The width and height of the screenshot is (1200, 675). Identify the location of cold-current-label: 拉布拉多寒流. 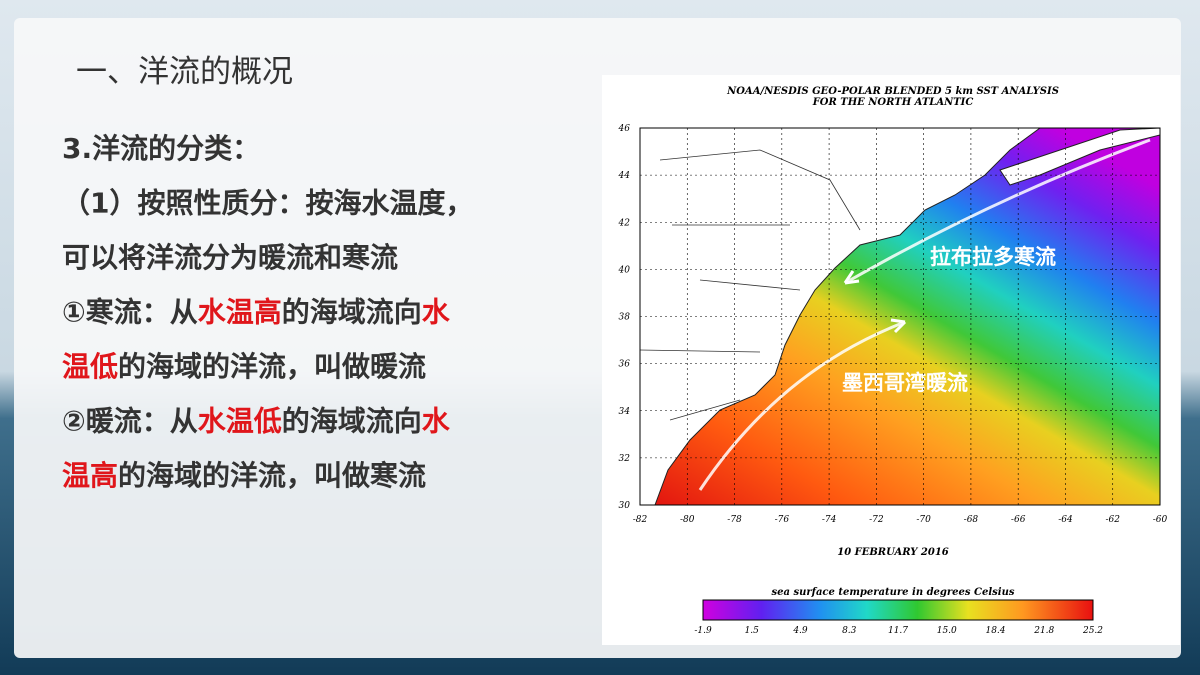
(993, 257).